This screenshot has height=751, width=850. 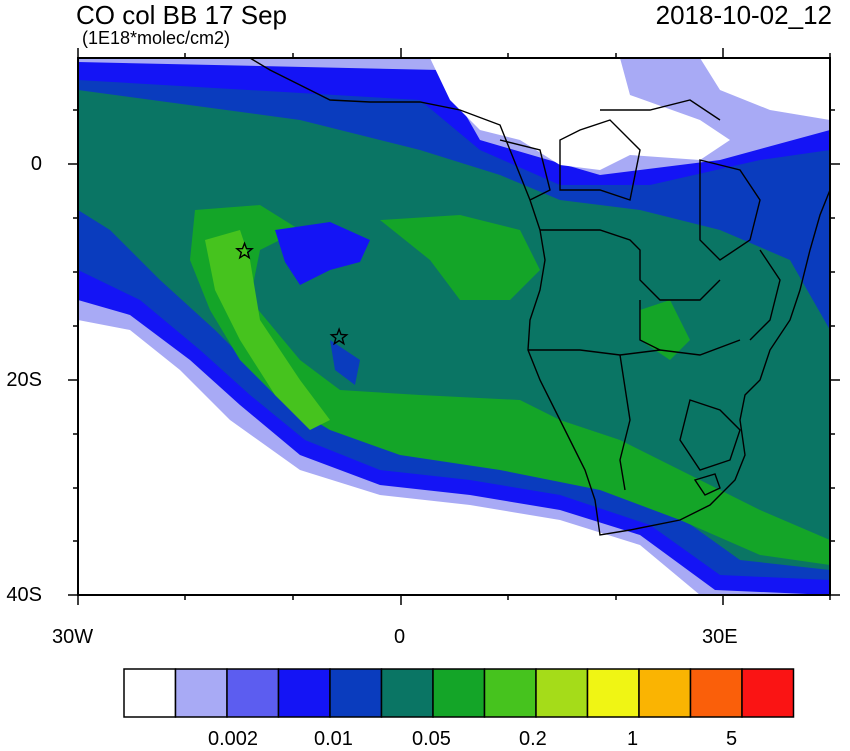 What do you see at coordinates (333, 739) in the screenshot?
I see `colorbar-label-1: 0.01` at bounding box center [333, 739].